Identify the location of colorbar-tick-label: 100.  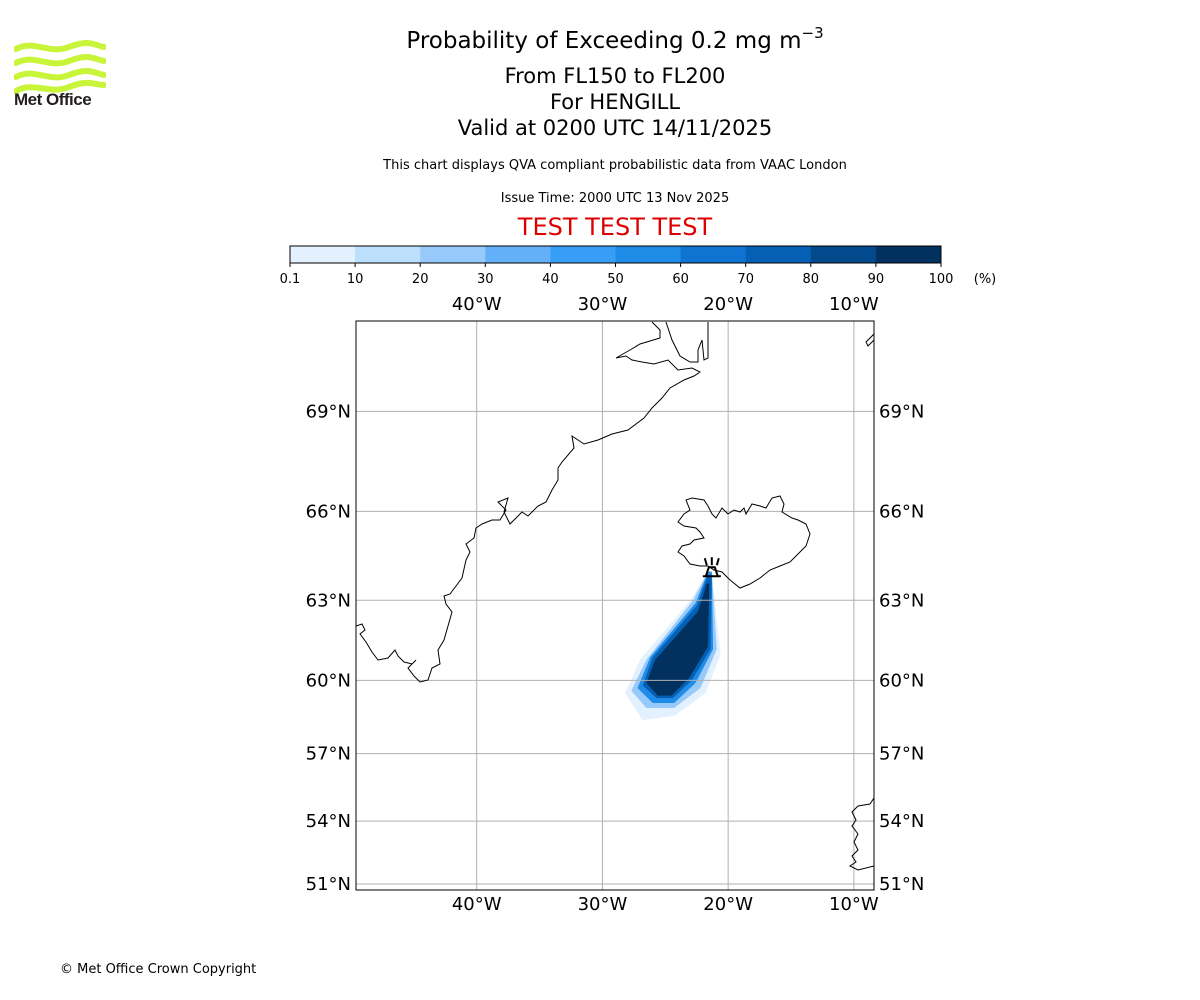
(941, 279).